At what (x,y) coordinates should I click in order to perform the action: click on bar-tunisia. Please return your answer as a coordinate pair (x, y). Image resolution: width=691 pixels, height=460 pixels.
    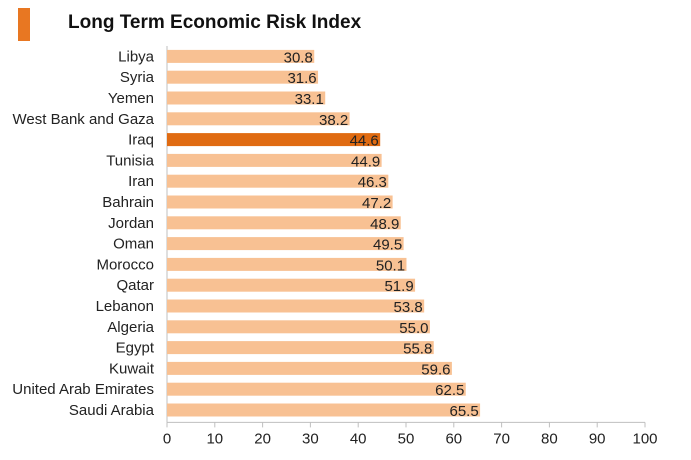
    Looking at the image, I should click on (274, 160).